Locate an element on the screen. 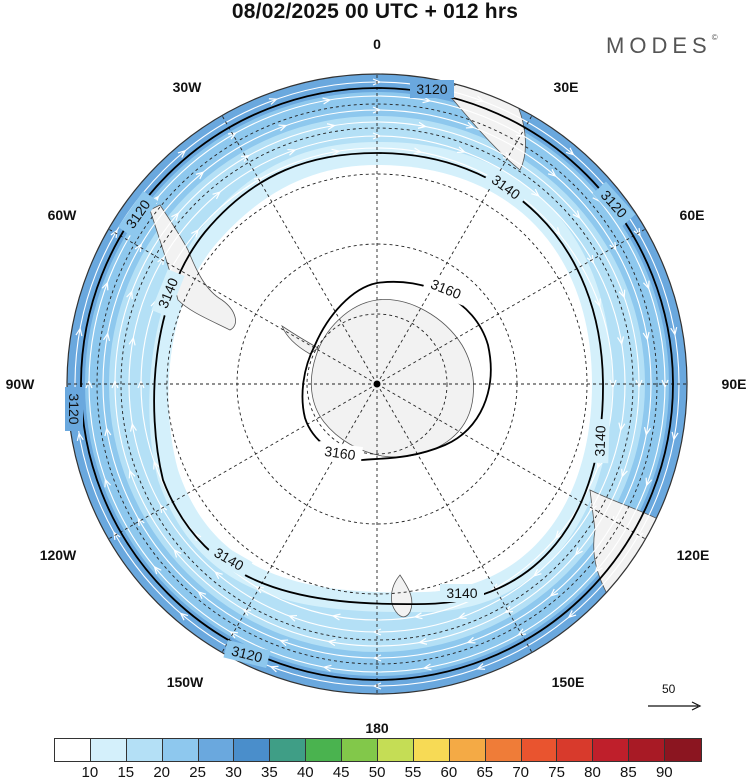 The image size is (750, 782). lon-label-150e: 150E is located at coordinates (568, 682).